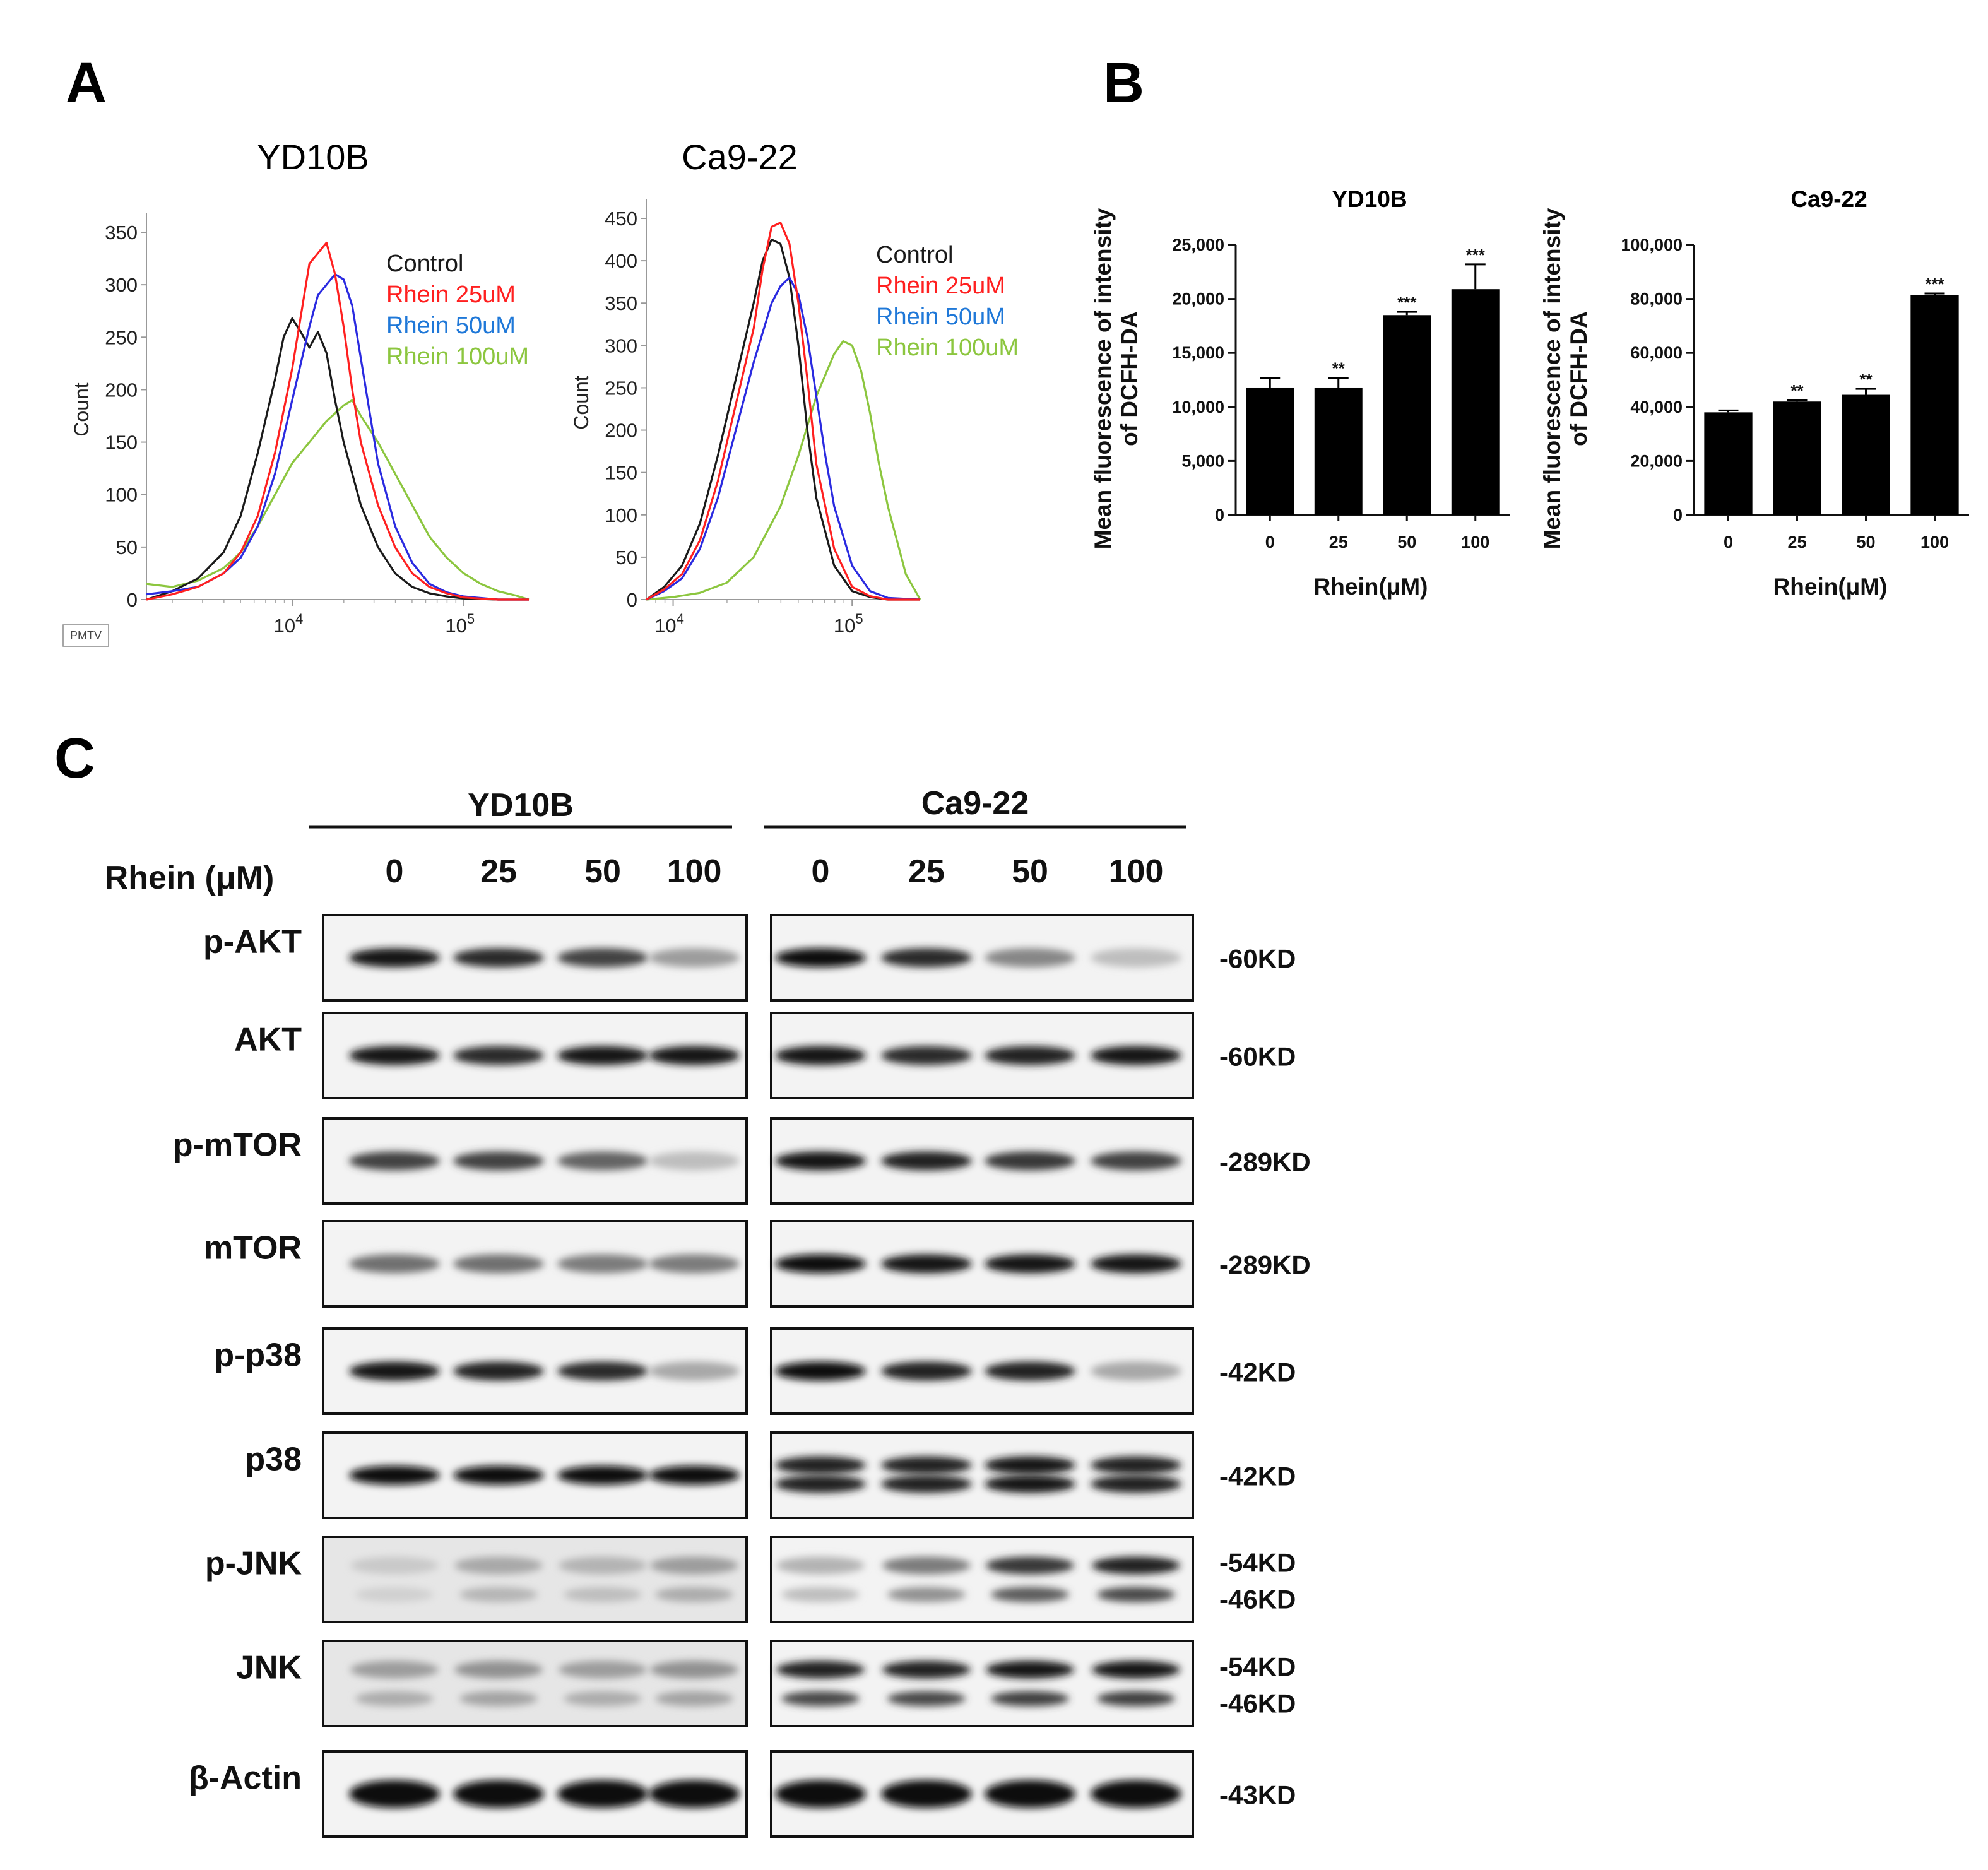  I want to click on y-tick-label: 5,000, so click(1202, 460).